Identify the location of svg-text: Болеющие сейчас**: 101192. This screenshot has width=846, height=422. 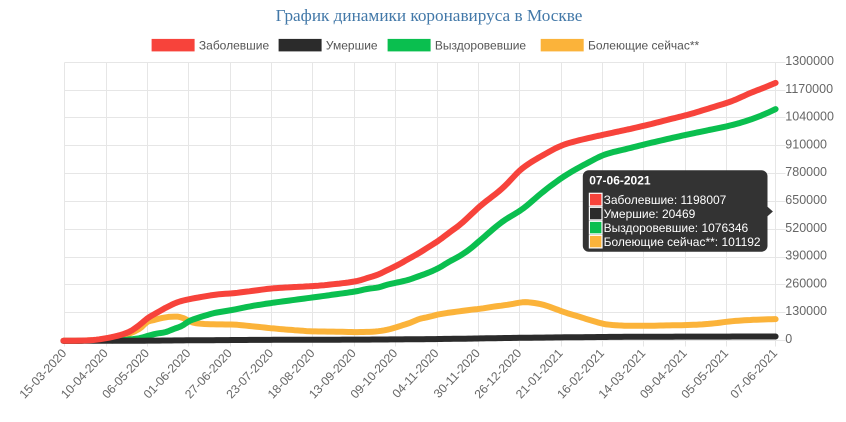
(682, 242).